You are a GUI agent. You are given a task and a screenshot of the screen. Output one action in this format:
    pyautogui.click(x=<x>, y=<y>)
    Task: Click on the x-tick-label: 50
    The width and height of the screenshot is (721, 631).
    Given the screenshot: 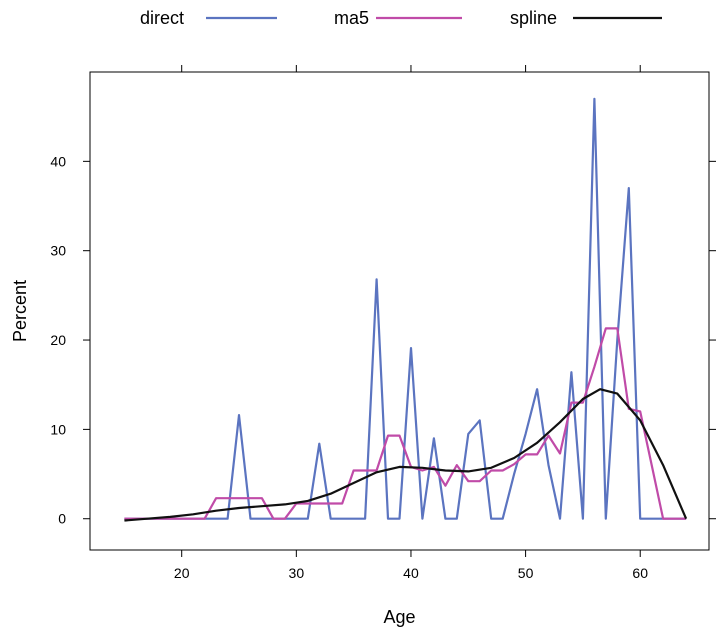 What is the action you would take?
    pyautogui.click(x=526, y=573)
    